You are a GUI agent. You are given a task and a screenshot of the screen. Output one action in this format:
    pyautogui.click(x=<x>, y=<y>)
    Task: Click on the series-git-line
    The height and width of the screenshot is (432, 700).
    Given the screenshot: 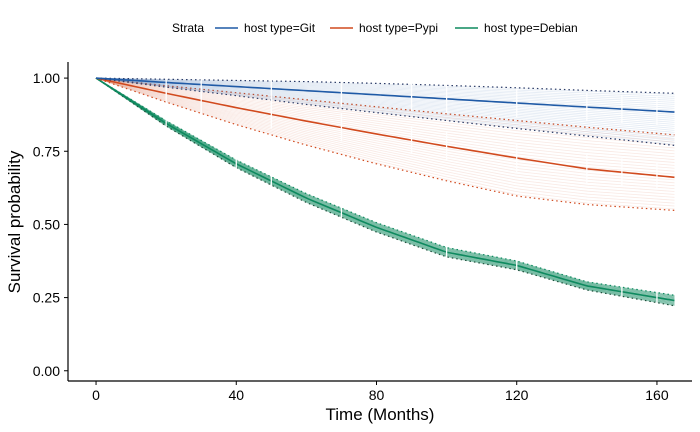 What is the action you would take?
    pyautogui.click(x=385, y=95)
    